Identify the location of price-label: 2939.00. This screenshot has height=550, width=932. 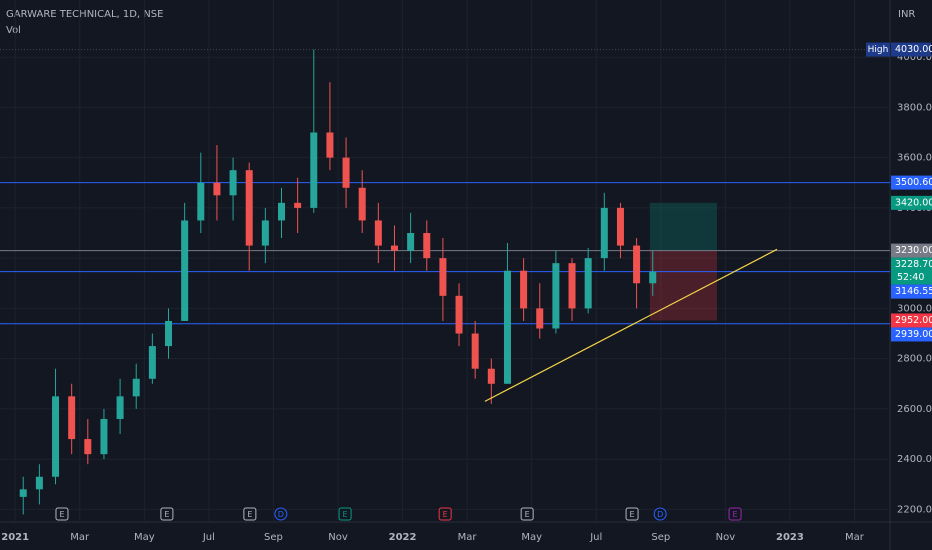
(913, 334).